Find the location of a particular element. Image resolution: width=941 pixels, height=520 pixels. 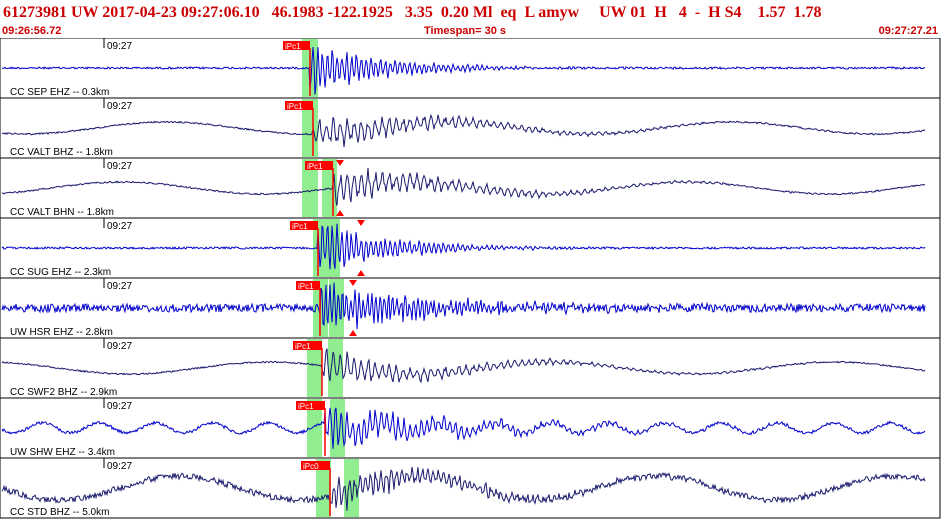

station-label: CC SUG EHZ -- 2.3km is located at coordinates (60, 272).